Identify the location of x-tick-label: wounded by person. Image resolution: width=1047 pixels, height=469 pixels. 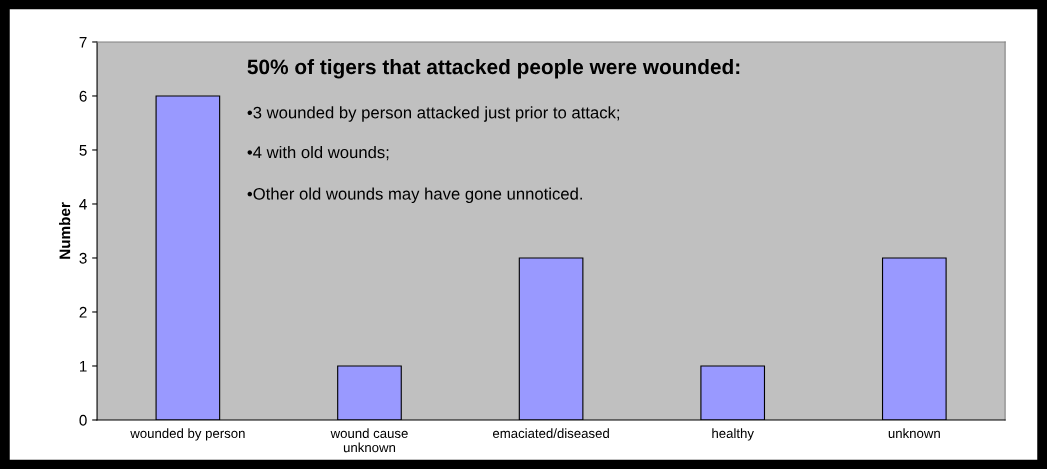
(187, 434).